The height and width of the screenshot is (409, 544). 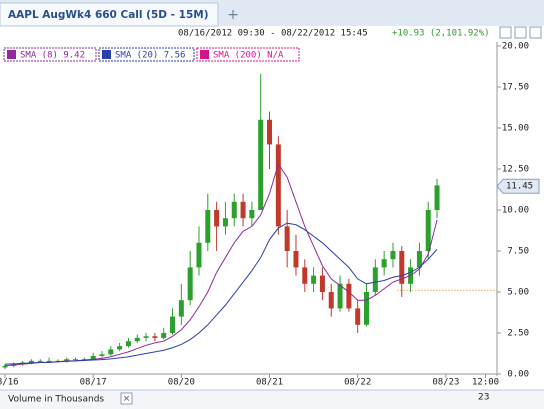 I want to click on volume-panel, so click(x=272, y=399).